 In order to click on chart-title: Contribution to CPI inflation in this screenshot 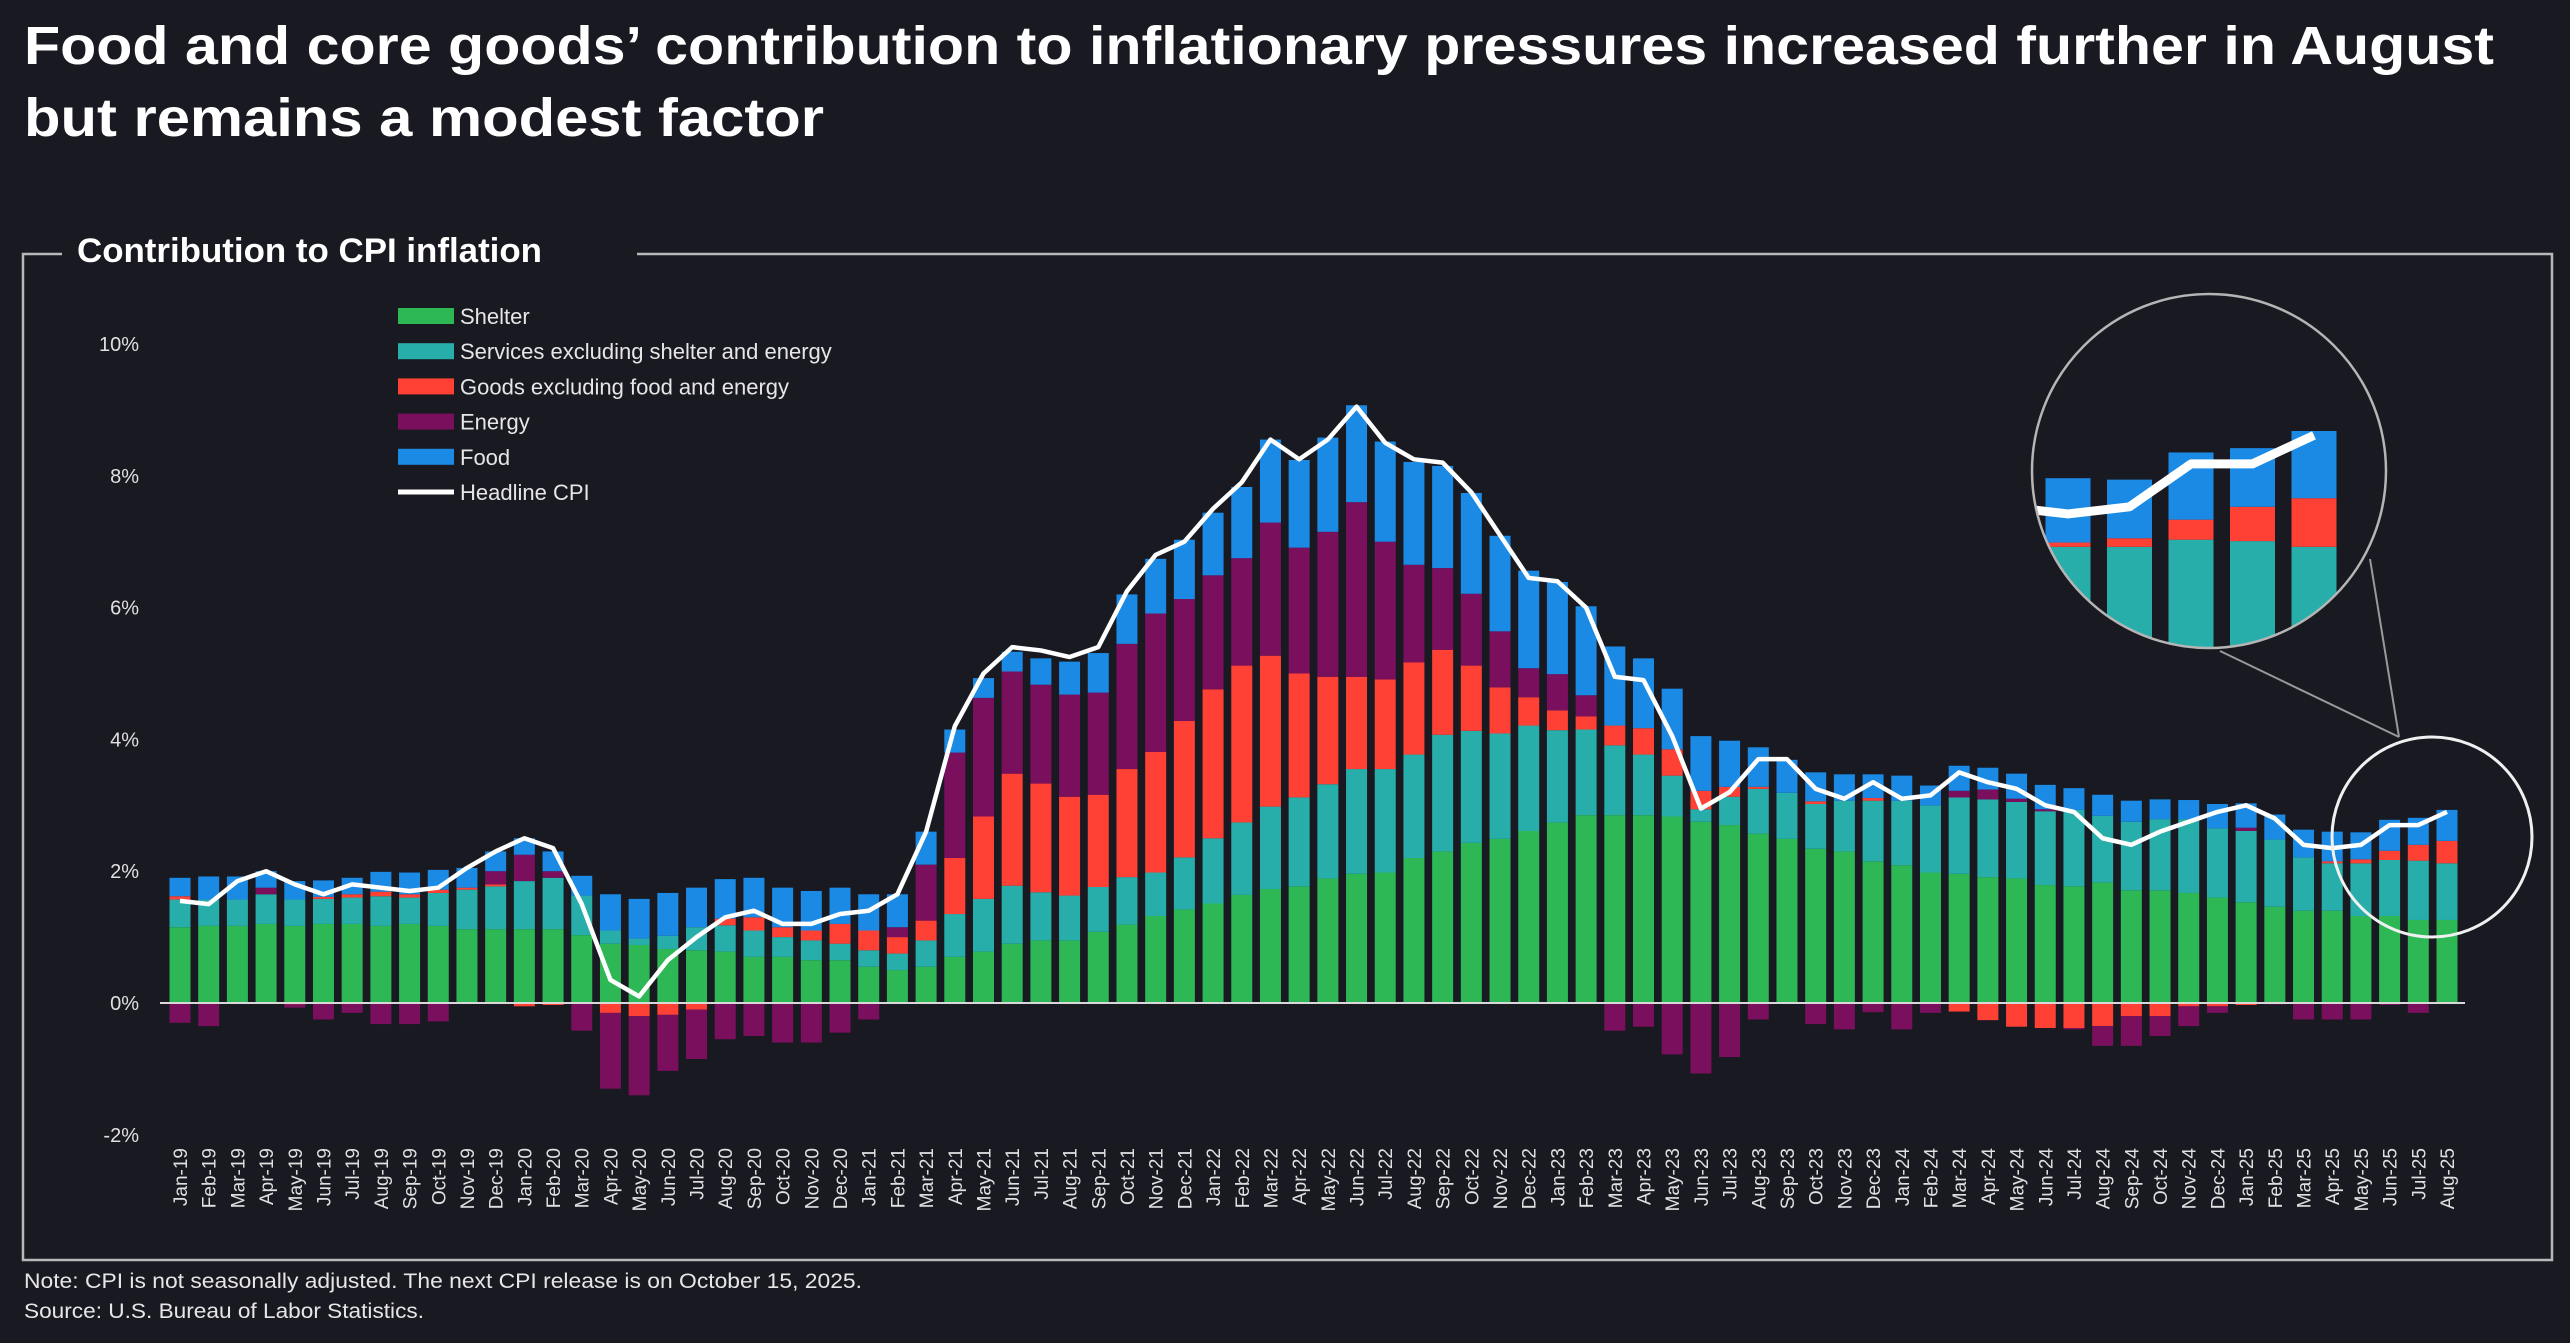, I will do `click(309, 251)`.